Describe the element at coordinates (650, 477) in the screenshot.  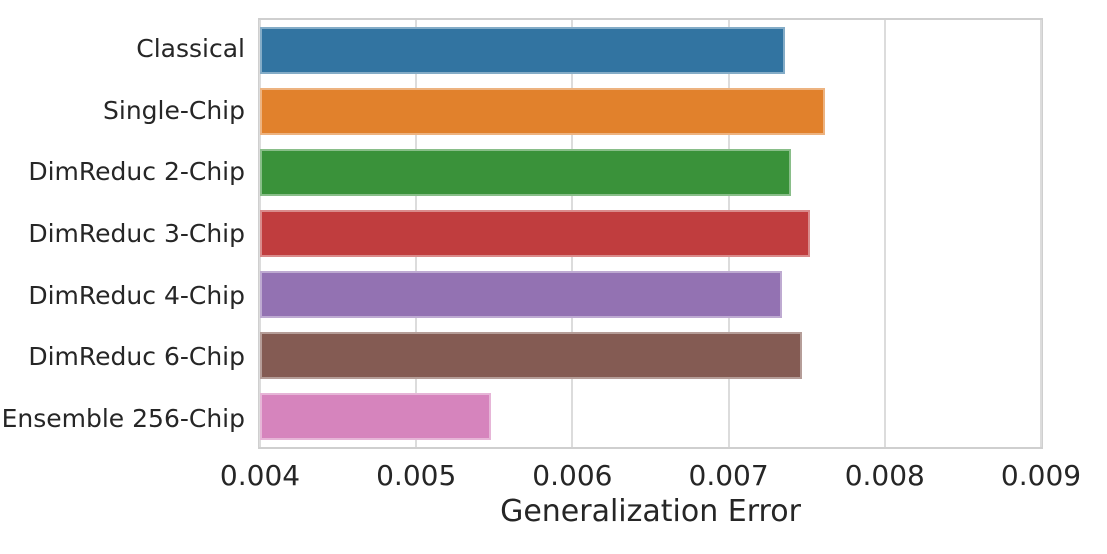
I see `x-tick-labels: 0.004 0.005 0.006 0.007 0.008 0.009` at that location.